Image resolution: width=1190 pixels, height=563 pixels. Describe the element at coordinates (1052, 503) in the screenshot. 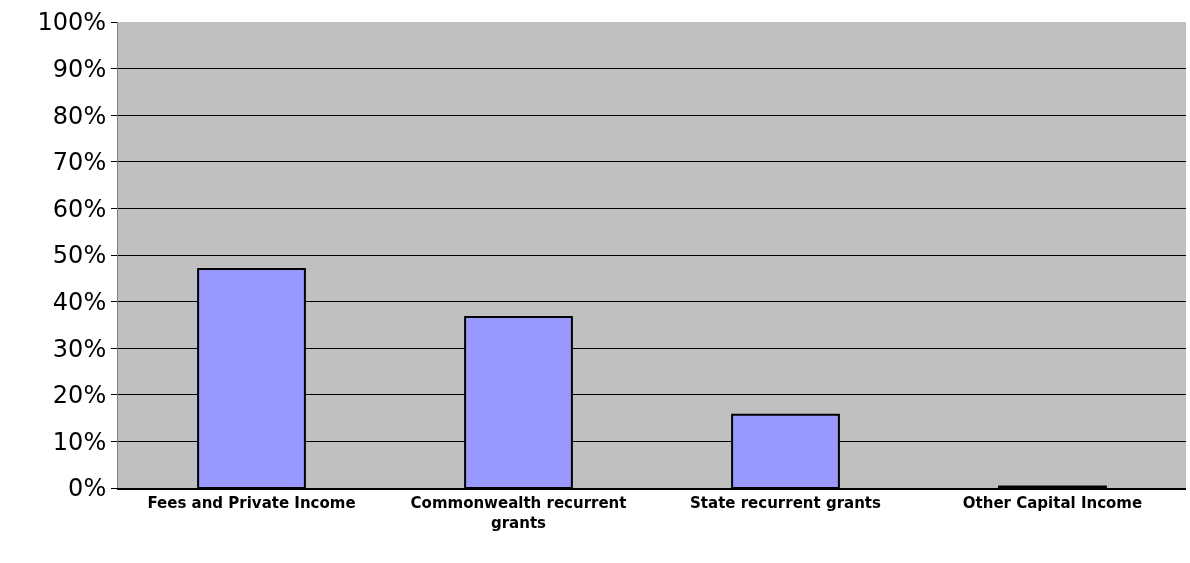

I see `x-tick-label: Other Capital Income` at that location.